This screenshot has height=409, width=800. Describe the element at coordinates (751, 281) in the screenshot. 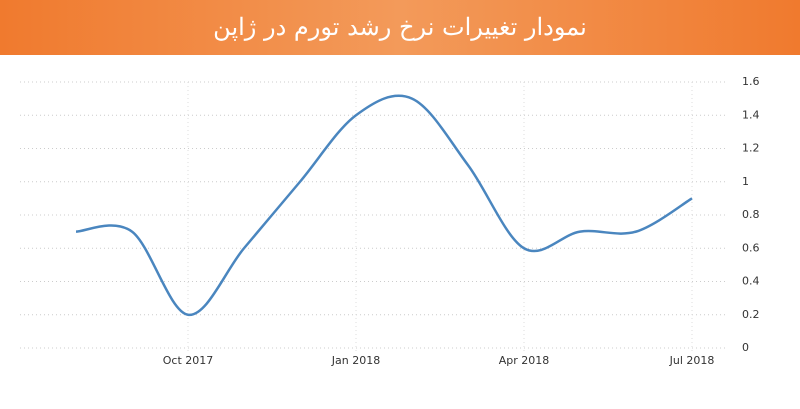

I see `y-tick-label: 0.4` at that location.